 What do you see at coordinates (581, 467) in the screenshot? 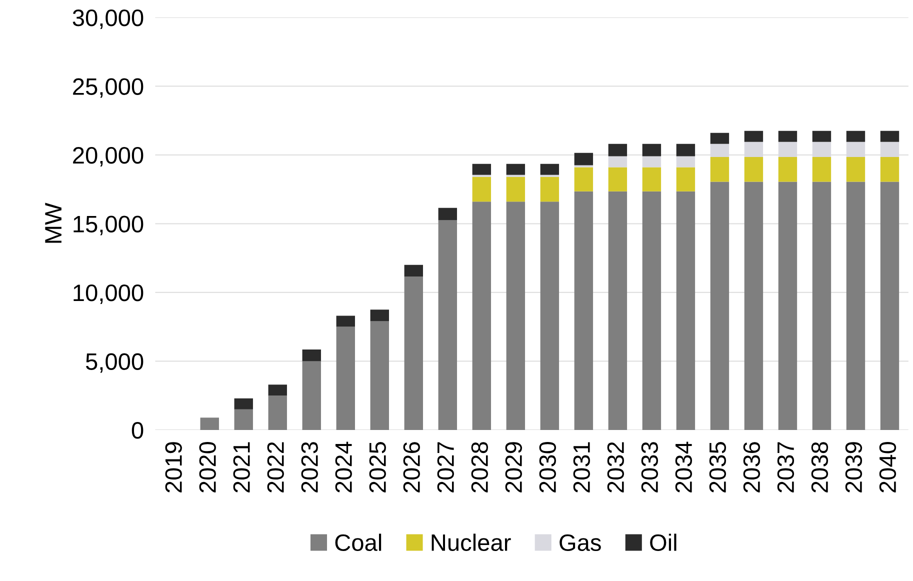
I see `x-tick-label: 2031` at bounding box center [581, 467].